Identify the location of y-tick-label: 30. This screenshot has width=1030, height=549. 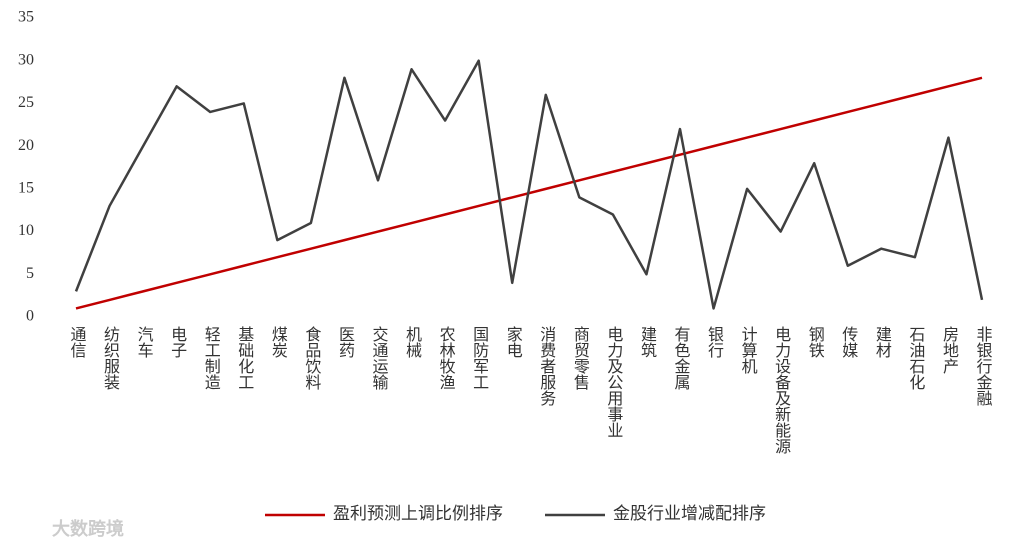
(26, 59).